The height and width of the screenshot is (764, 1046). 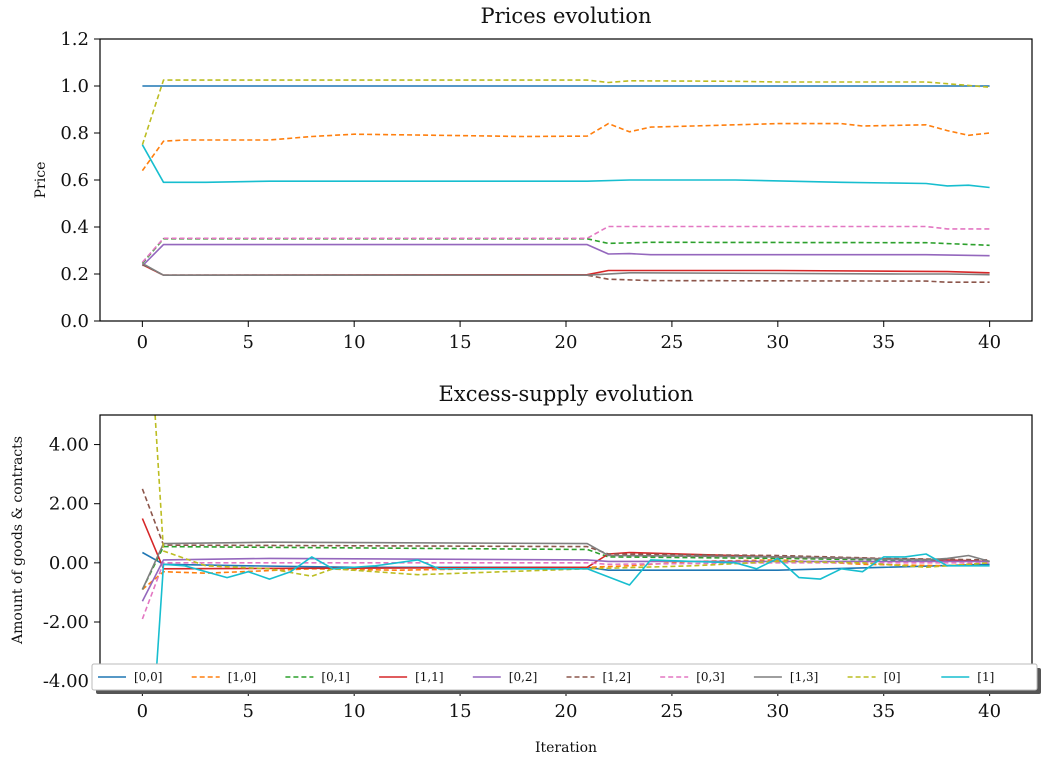 What do you see at coordinates (566, 748) in the screenshot?
I see `excess-supply-x-axis-label: Iteration` at bounding box center [566, 748].